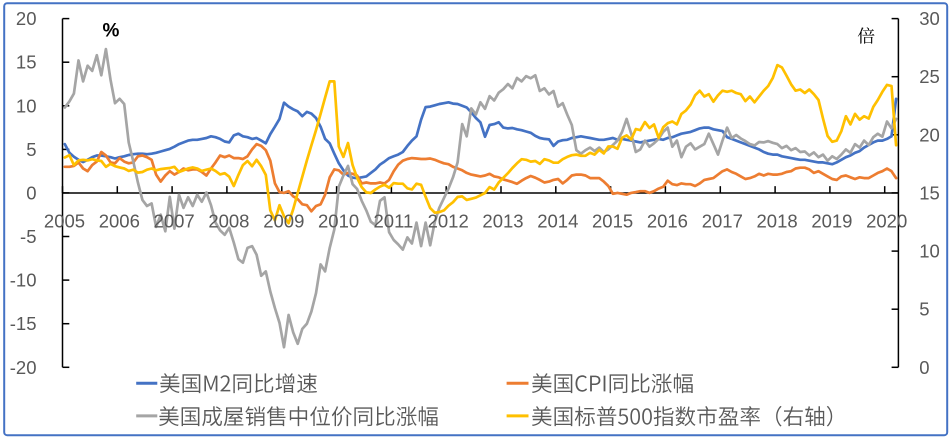 The height and width of the screenshot is (442, 951). I want to click on svg-text: -15, so click(23, 323).